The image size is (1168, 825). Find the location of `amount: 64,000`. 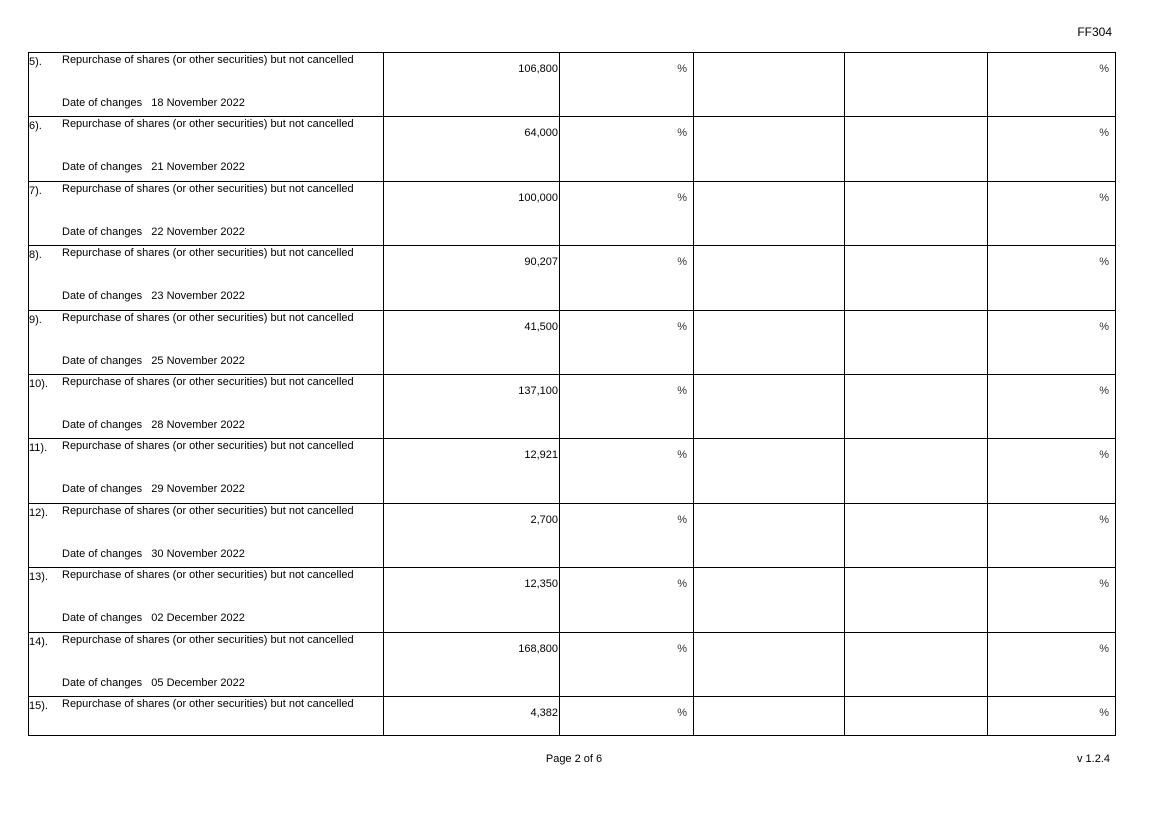

amount: 64,000 is located at coordinates (541, 133).